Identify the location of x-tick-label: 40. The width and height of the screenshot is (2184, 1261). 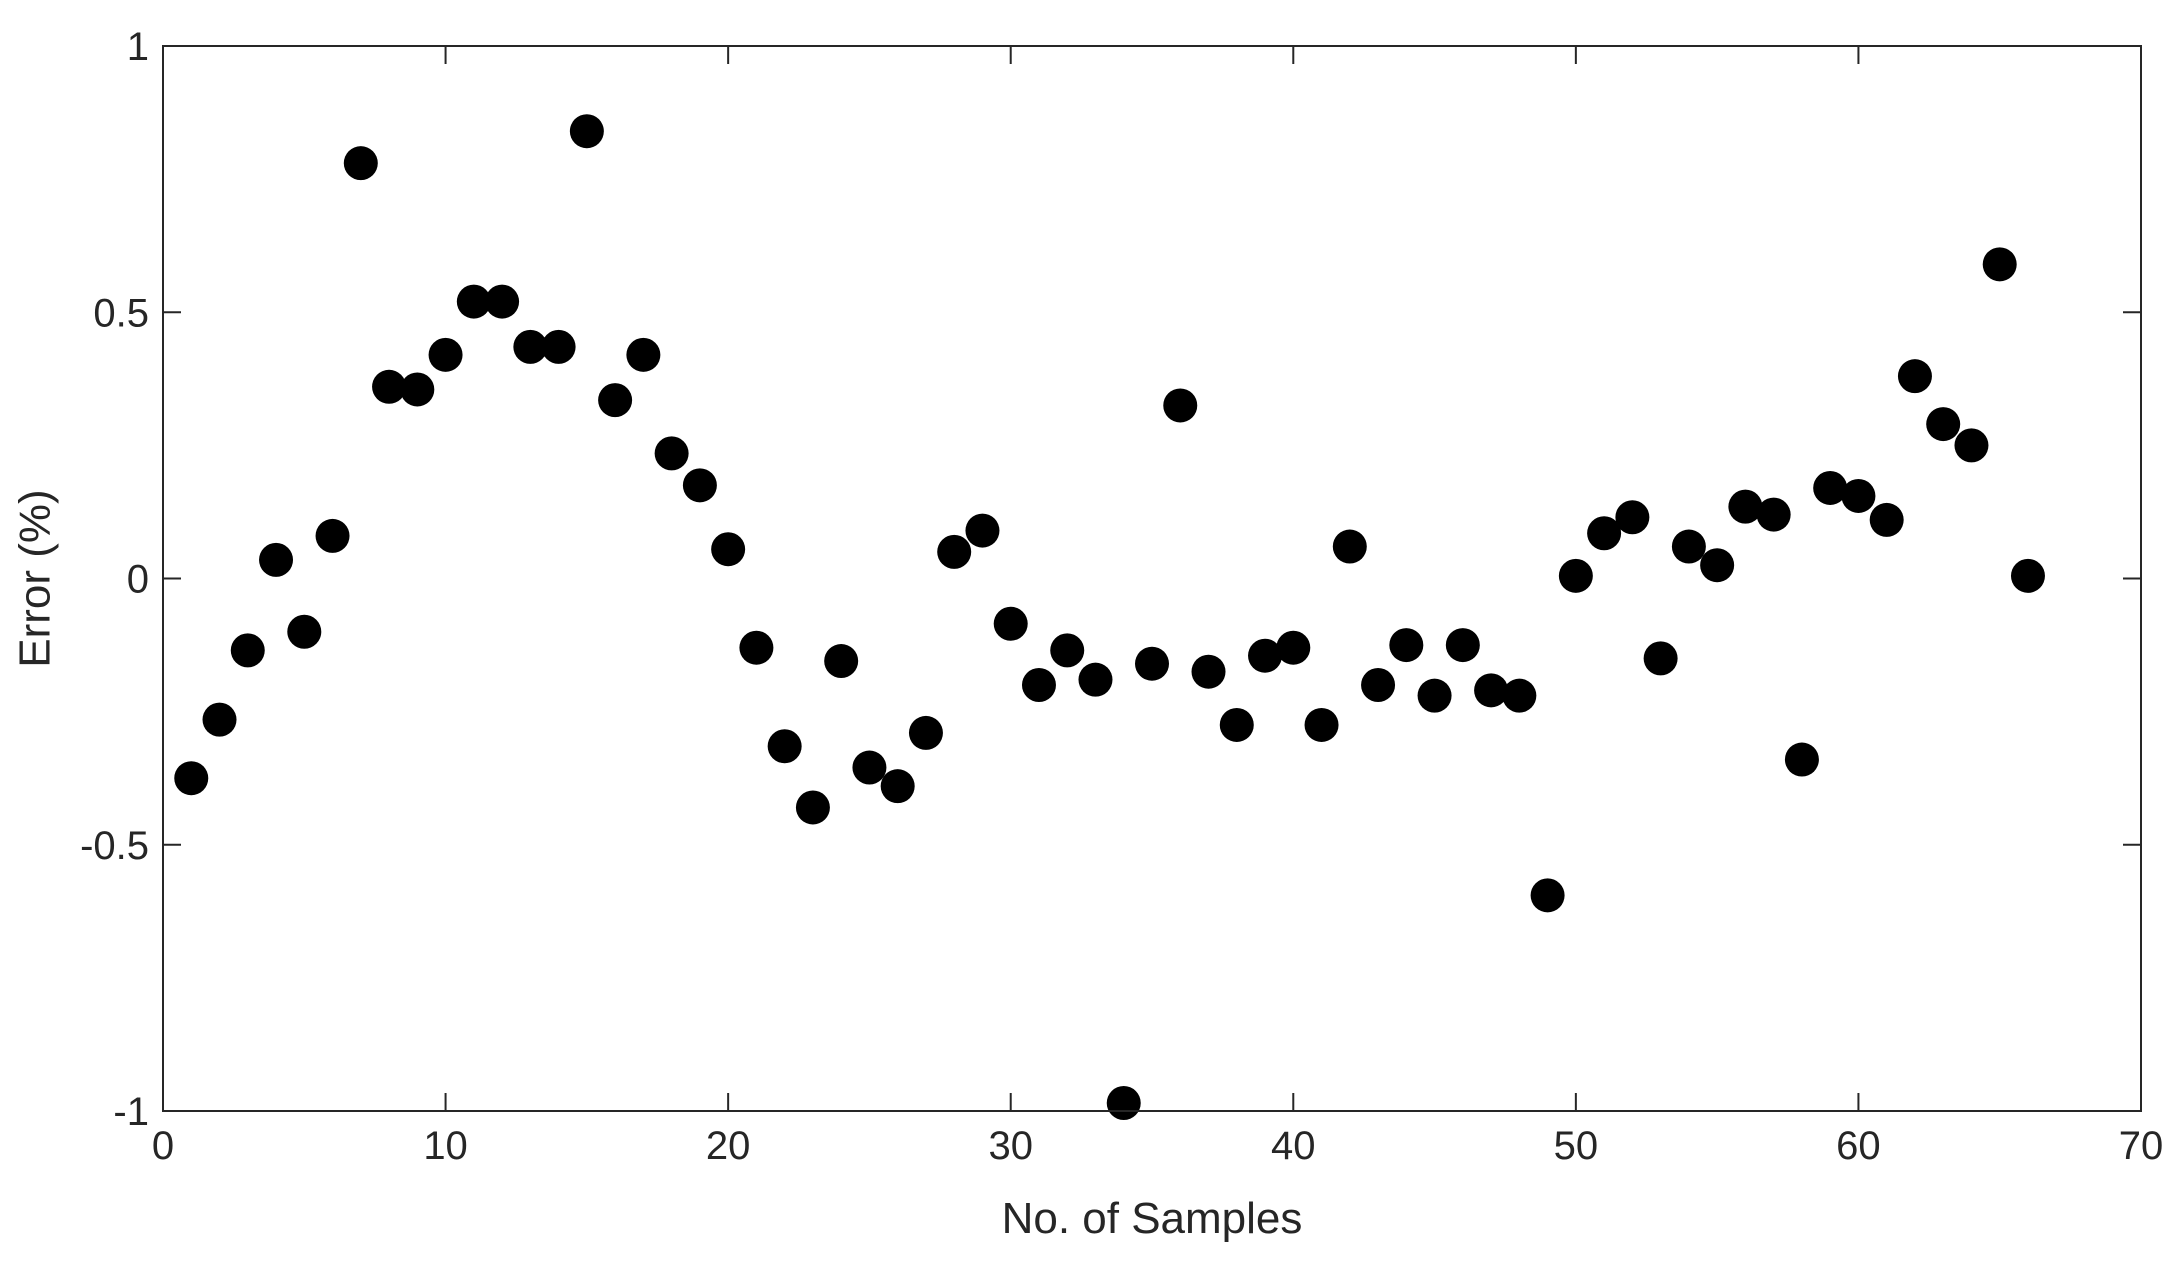
(1293, 1146).